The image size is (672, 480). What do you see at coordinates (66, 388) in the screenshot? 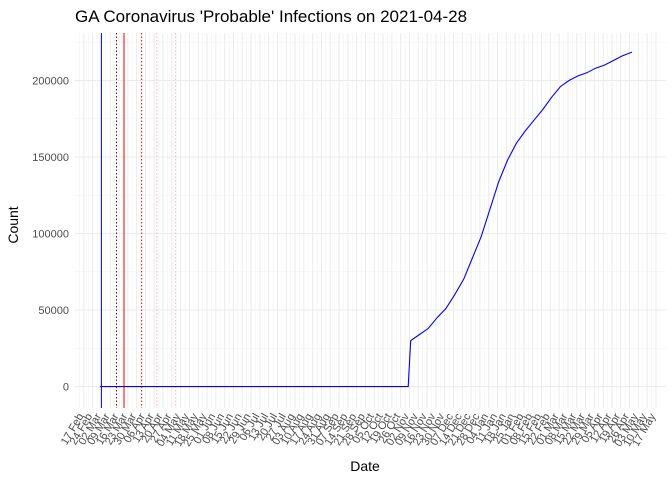
I see `y-tick-label: 0` at bounding box center [66, 388].